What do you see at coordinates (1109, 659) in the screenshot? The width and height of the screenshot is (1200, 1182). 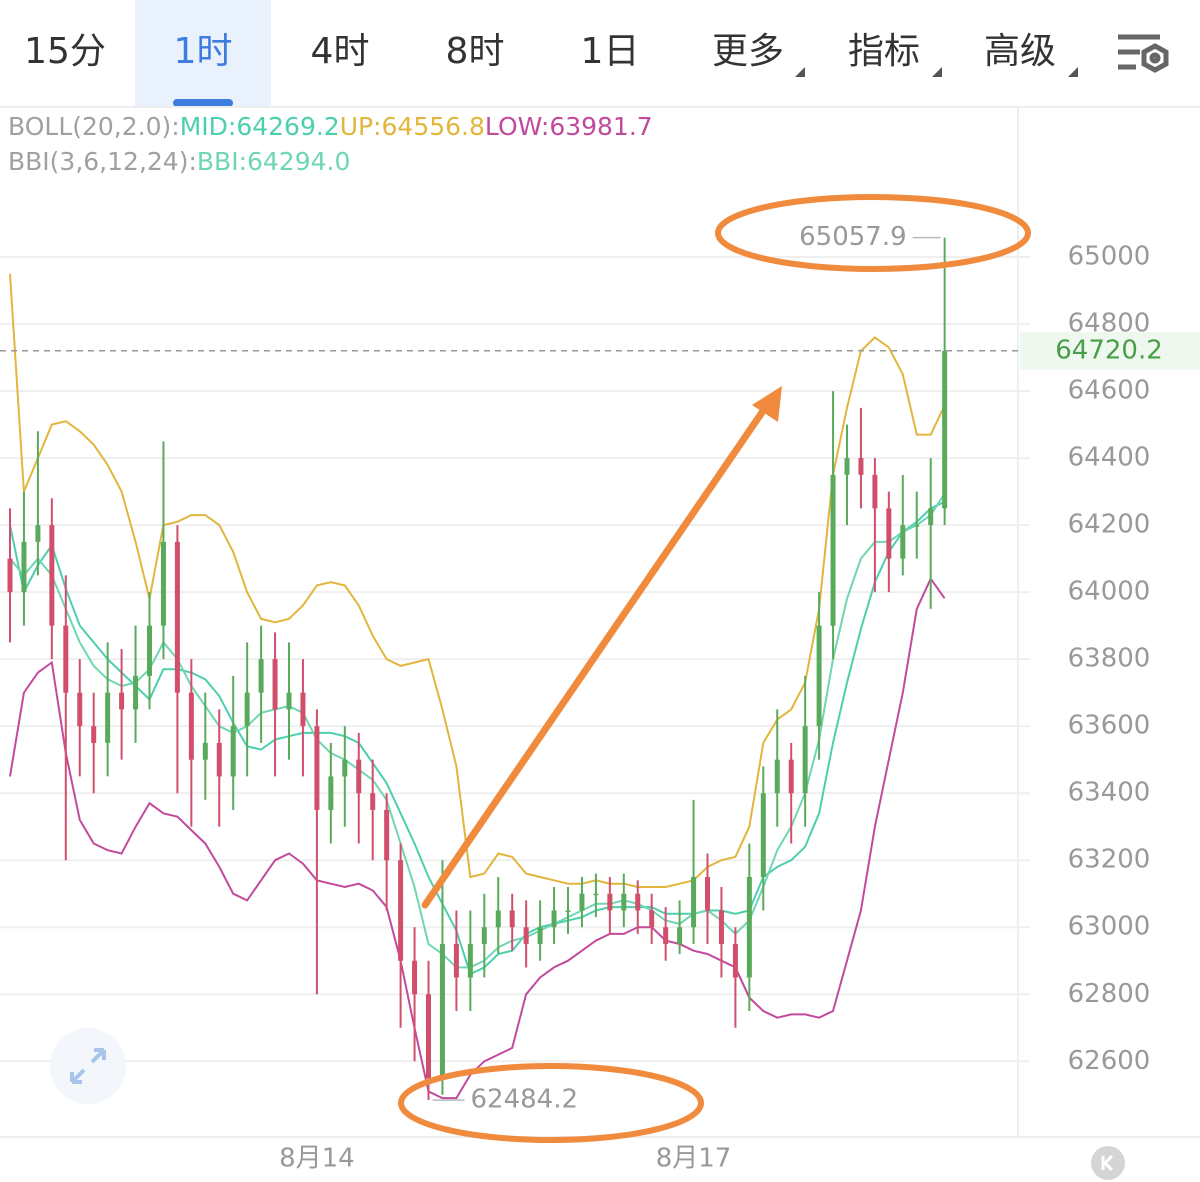 I see `y-tick-label: 63800` at bounding box center [1109, 659].